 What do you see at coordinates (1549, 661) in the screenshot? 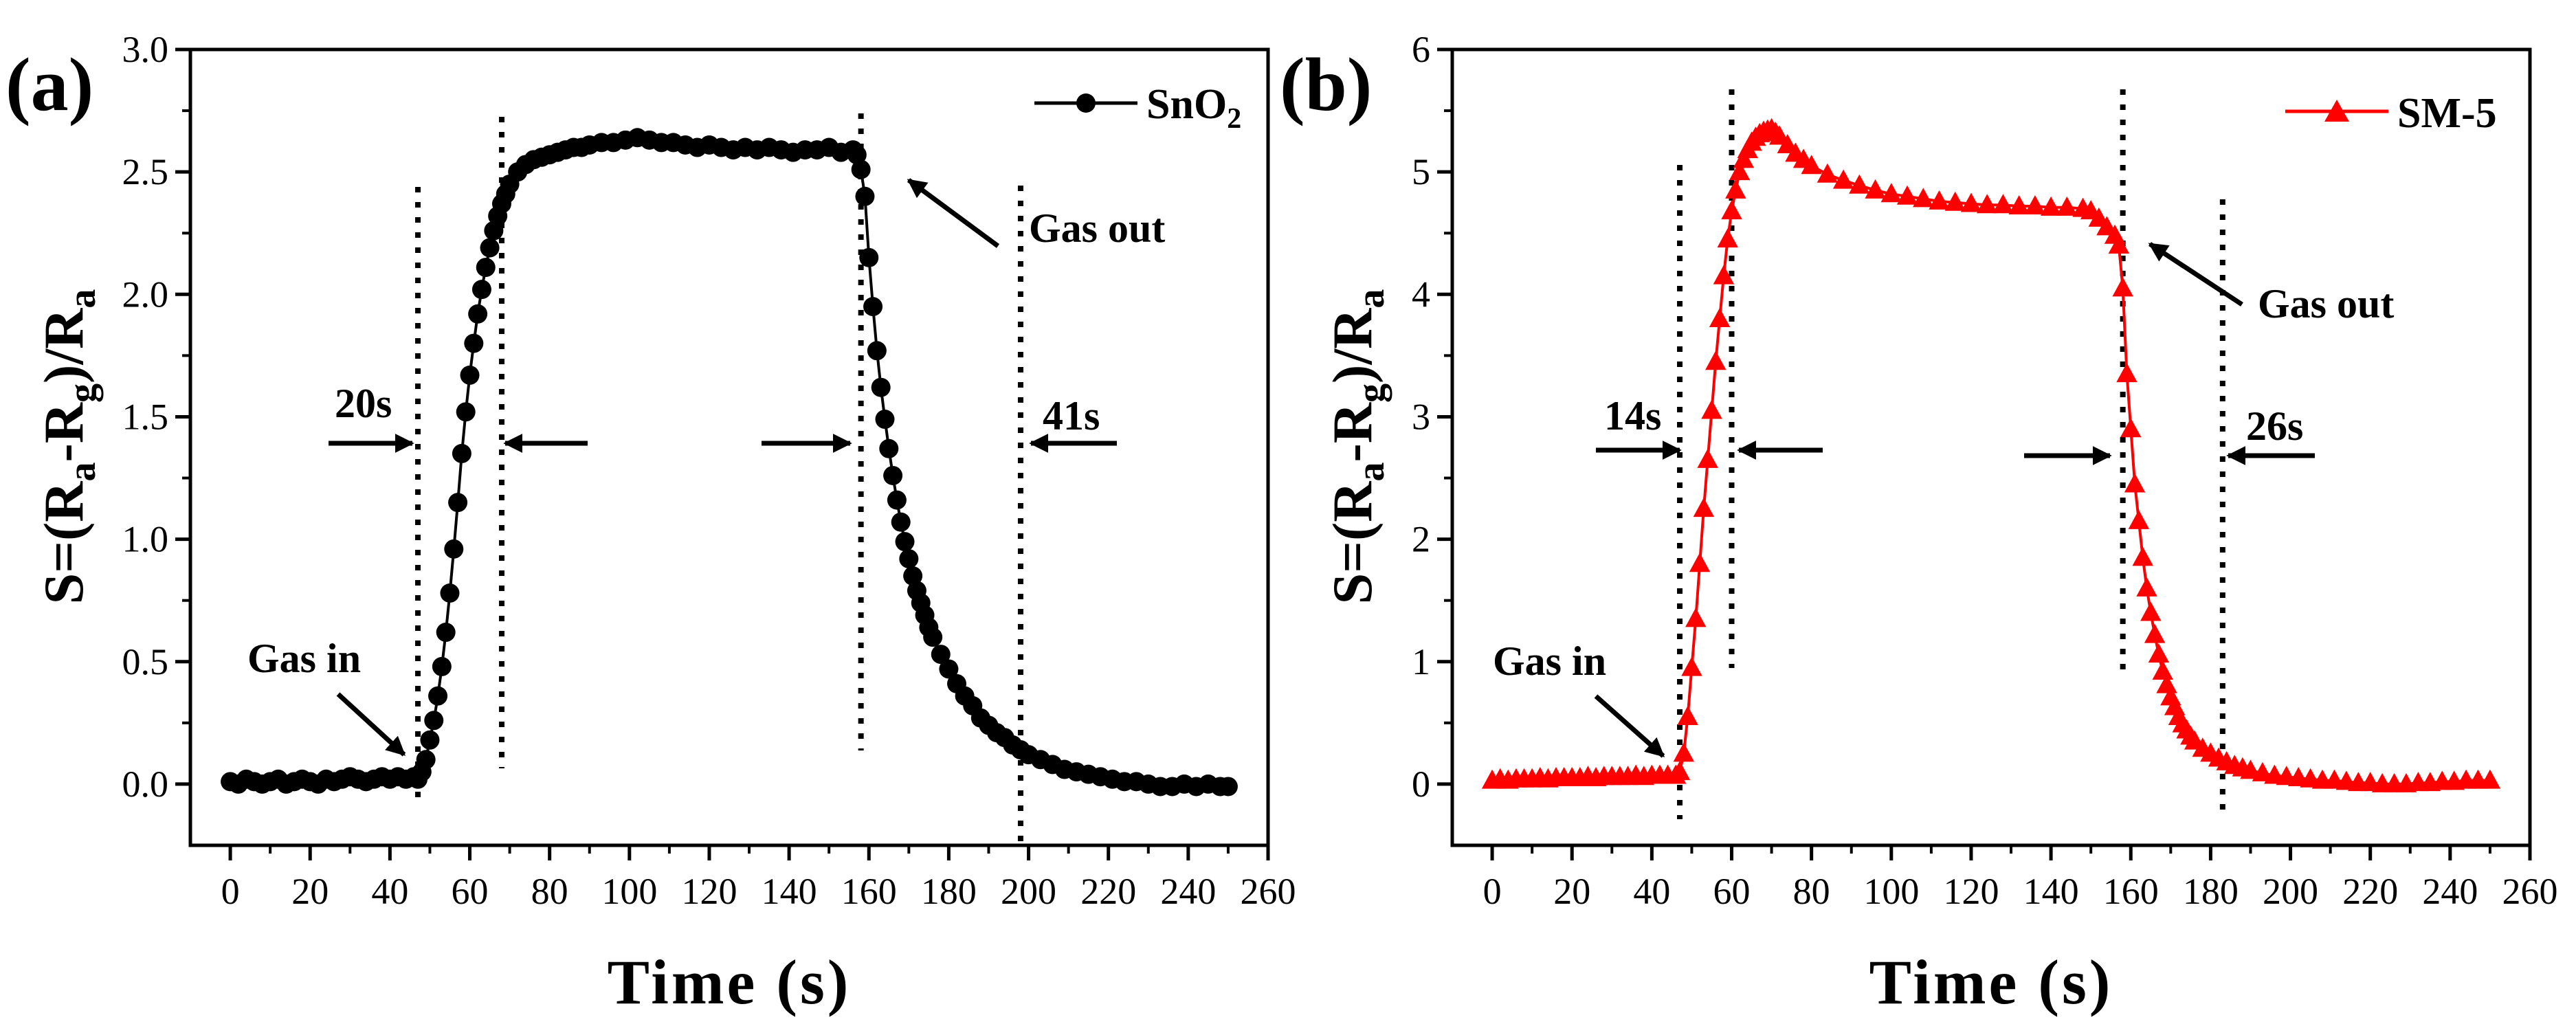
I see `gas-in-label-b: Gas in` at bounding box center [1549, 661].